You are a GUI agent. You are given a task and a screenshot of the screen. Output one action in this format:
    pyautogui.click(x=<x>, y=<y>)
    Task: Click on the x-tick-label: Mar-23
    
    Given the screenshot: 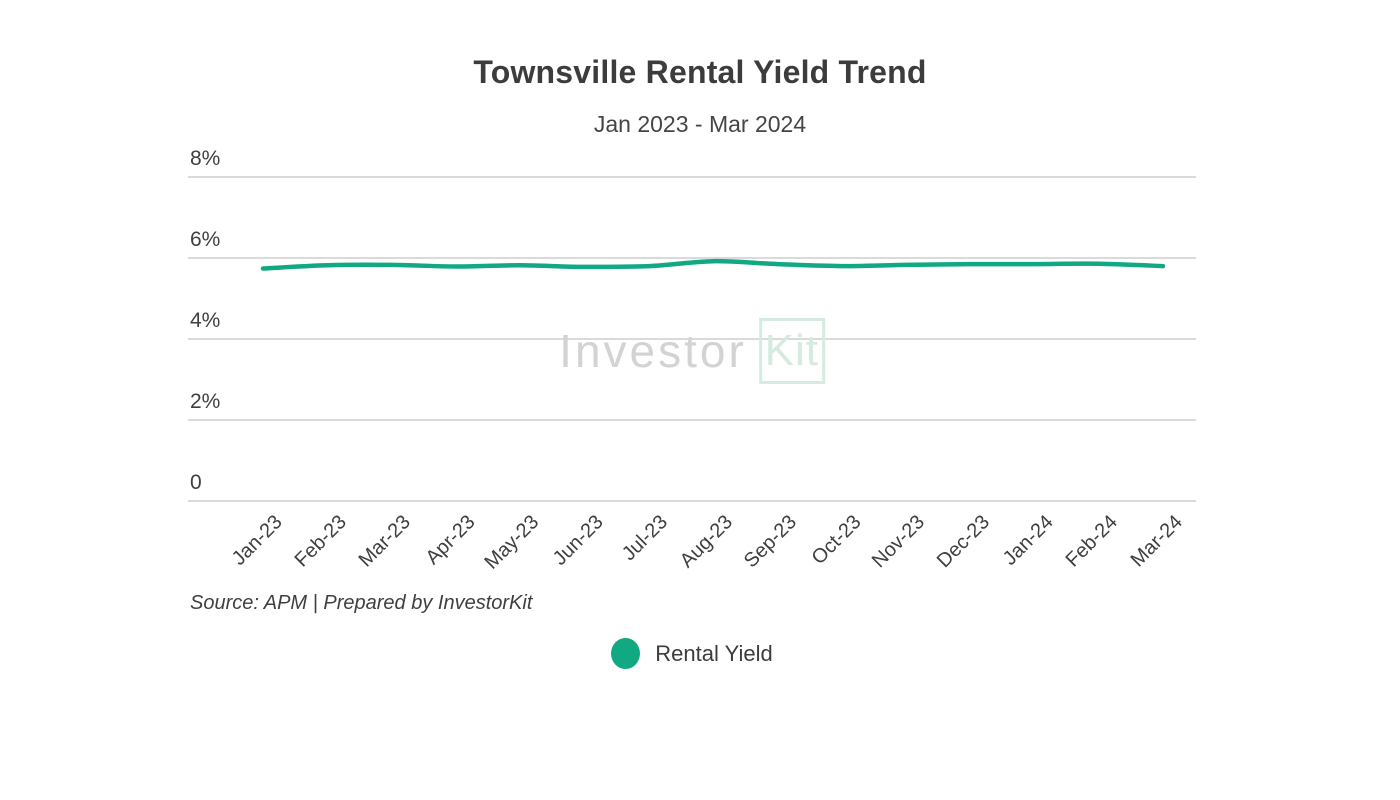 What is the action you would take?
    pyautogui.click(x=385, y=541)
    